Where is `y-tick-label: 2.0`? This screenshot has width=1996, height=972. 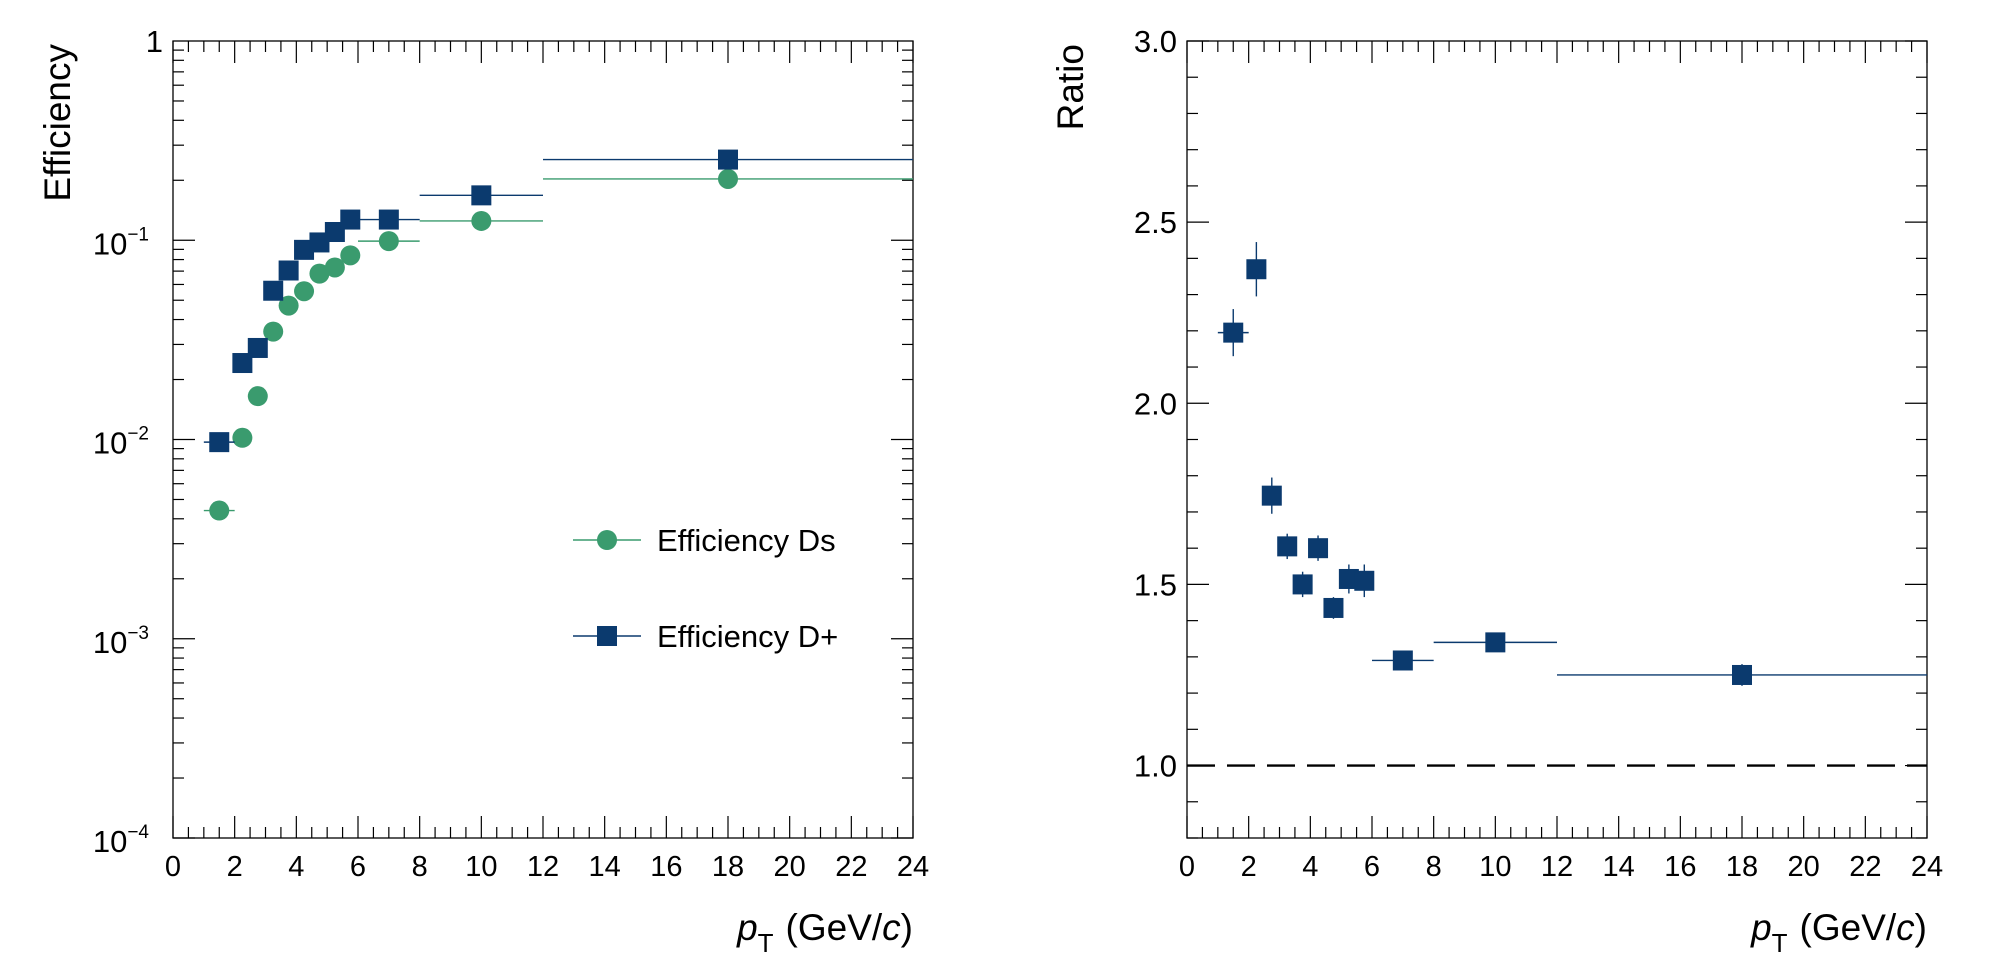
y-tick-label: 2.0 is located at coordinates (1155, 403).